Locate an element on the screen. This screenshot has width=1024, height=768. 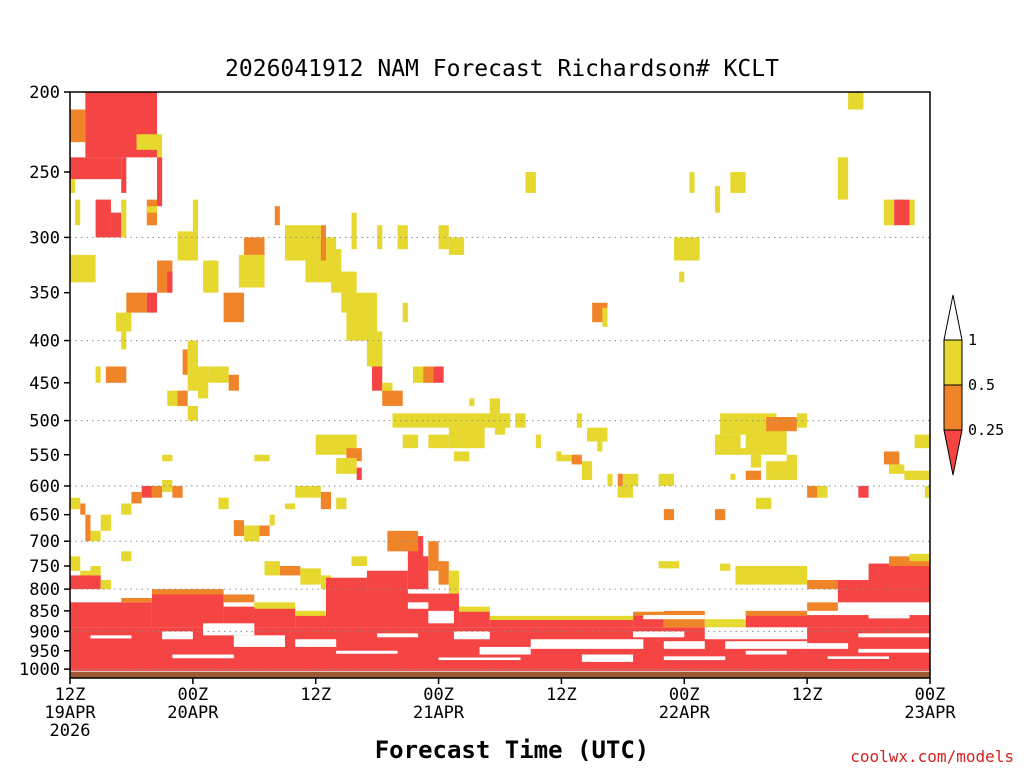
y-tick-label: 800 is located at coordinates (44, 590).